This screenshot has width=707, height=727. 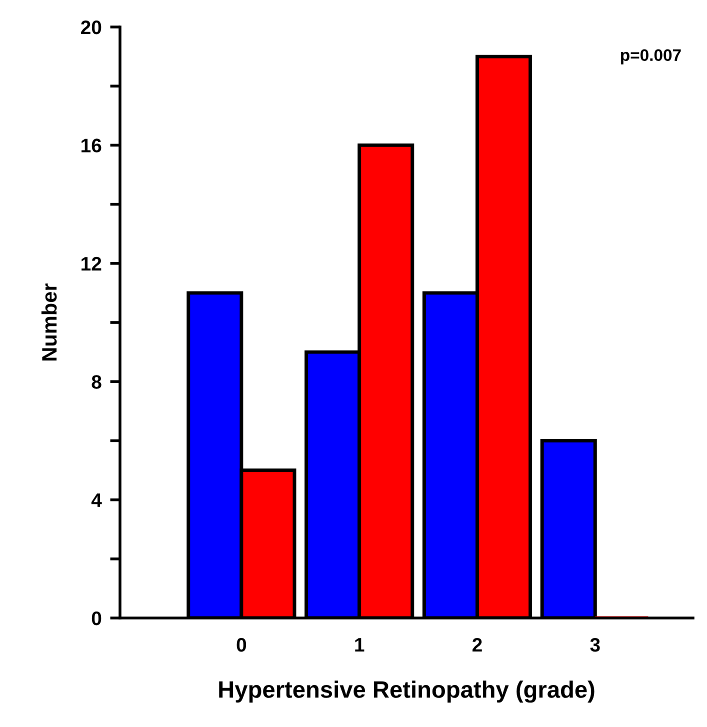 What do you see at coordinates (651, 56) in the screenshot?
I see `annotation: p=0.007` at bounding box center [651, 56].